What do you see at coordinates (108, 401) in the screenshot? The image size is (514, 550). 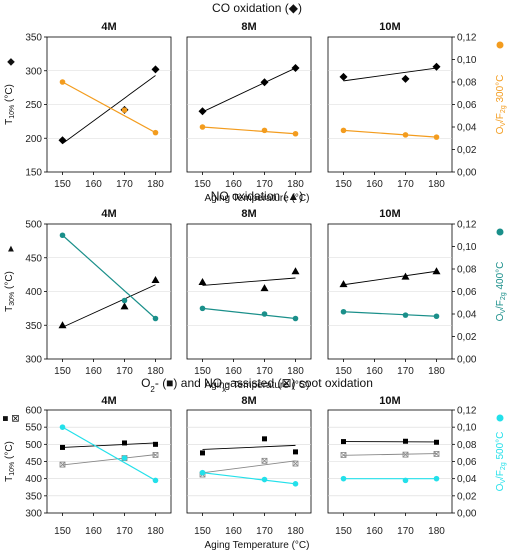 I see `panel-label: 4M` at bounding box center [108, 401].